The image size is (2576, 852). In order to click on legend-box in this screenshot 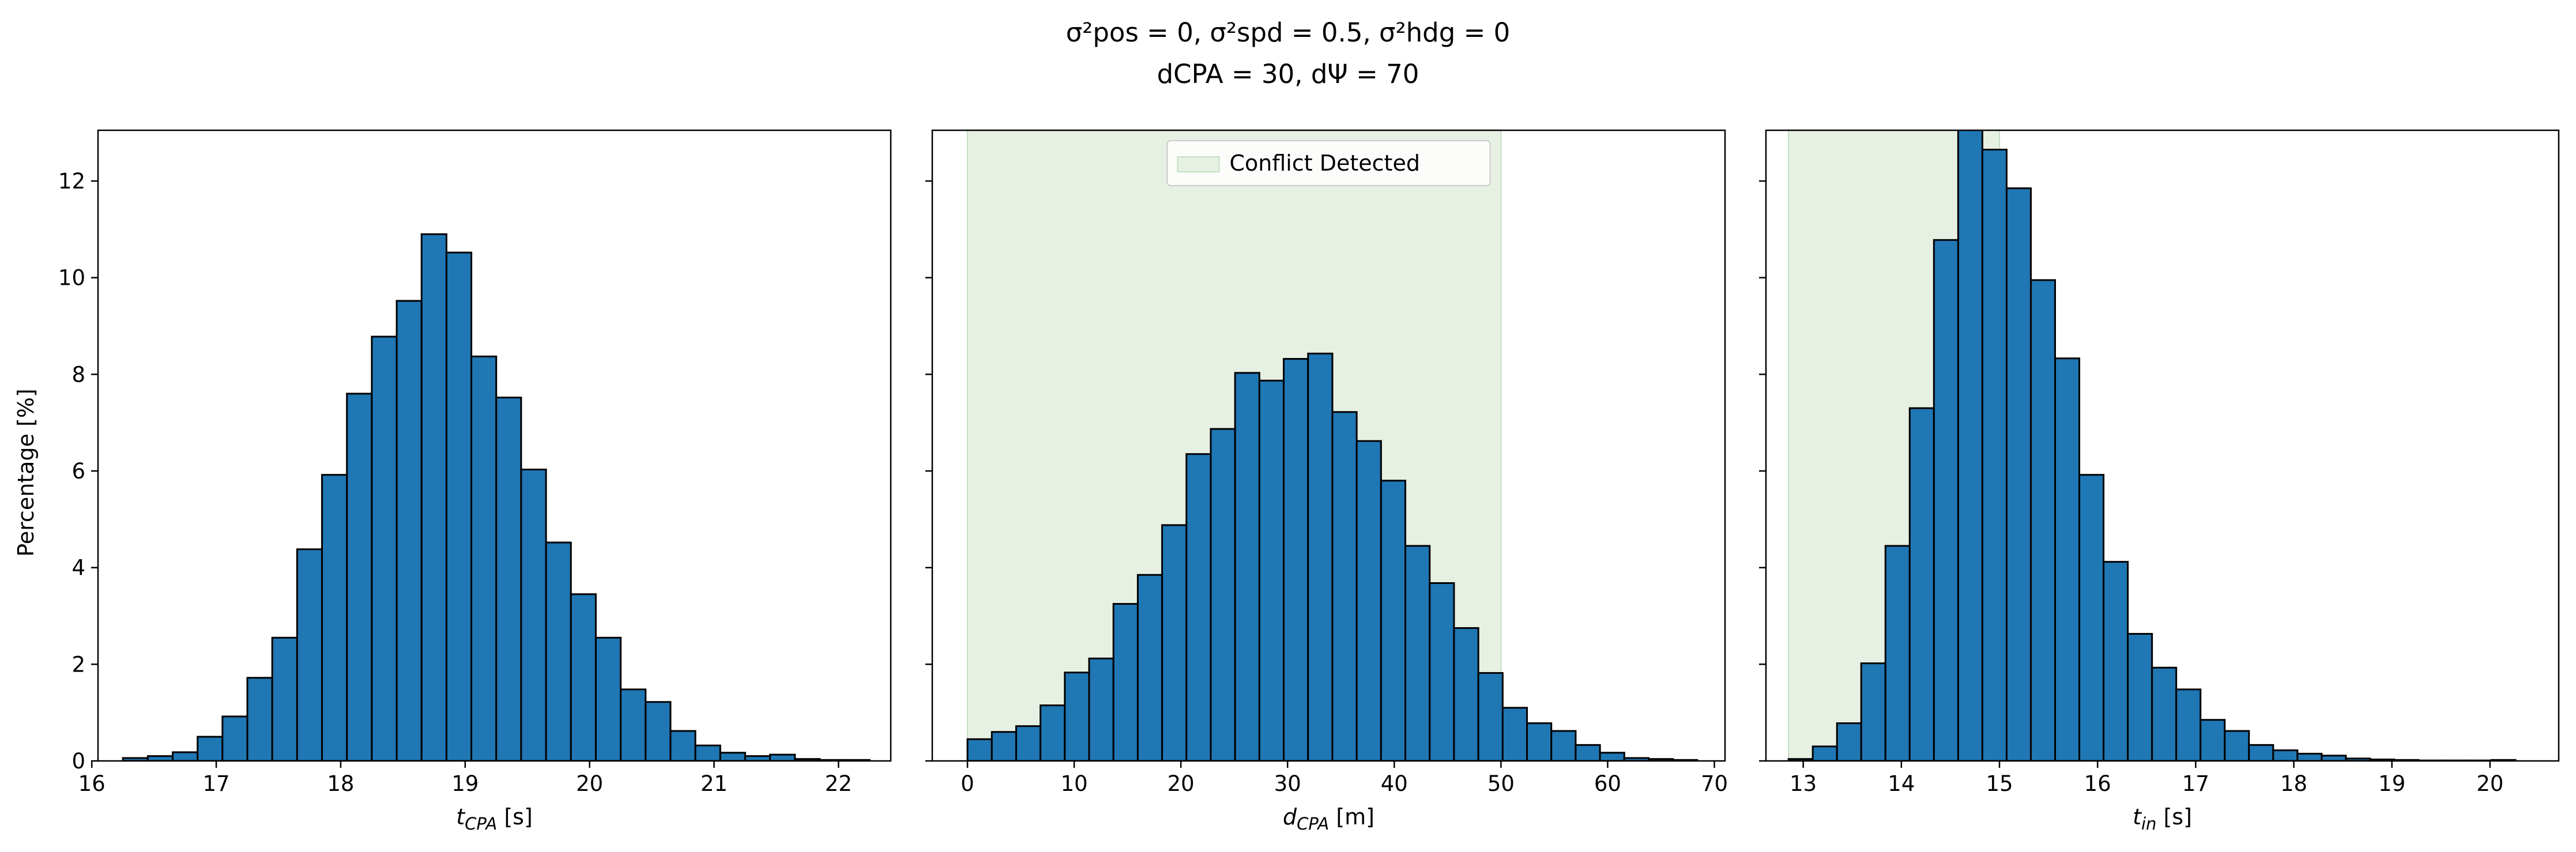, I will do `click(1328, 163)`.